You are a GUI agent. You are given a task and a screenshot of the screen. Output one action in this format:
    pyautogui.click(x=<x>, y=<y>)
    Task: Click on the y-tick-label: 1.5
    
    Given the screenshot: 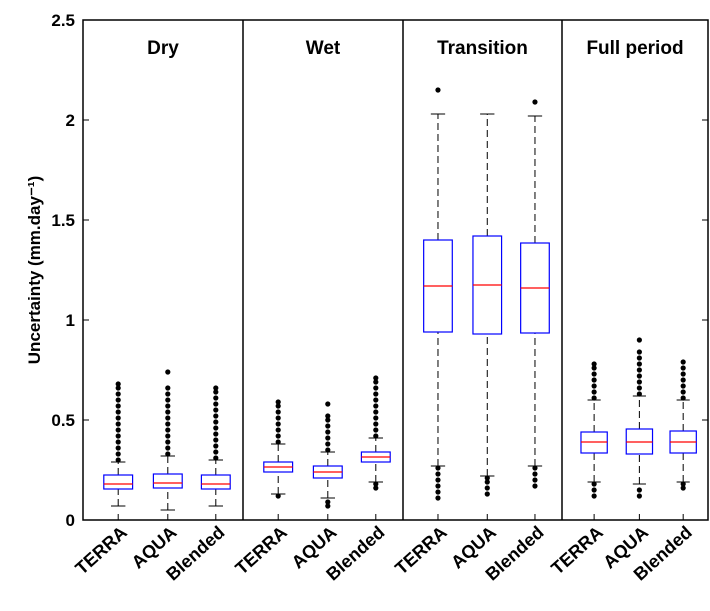 What is the action you would take?
    pyautogui.click(x=63, y=220)
    